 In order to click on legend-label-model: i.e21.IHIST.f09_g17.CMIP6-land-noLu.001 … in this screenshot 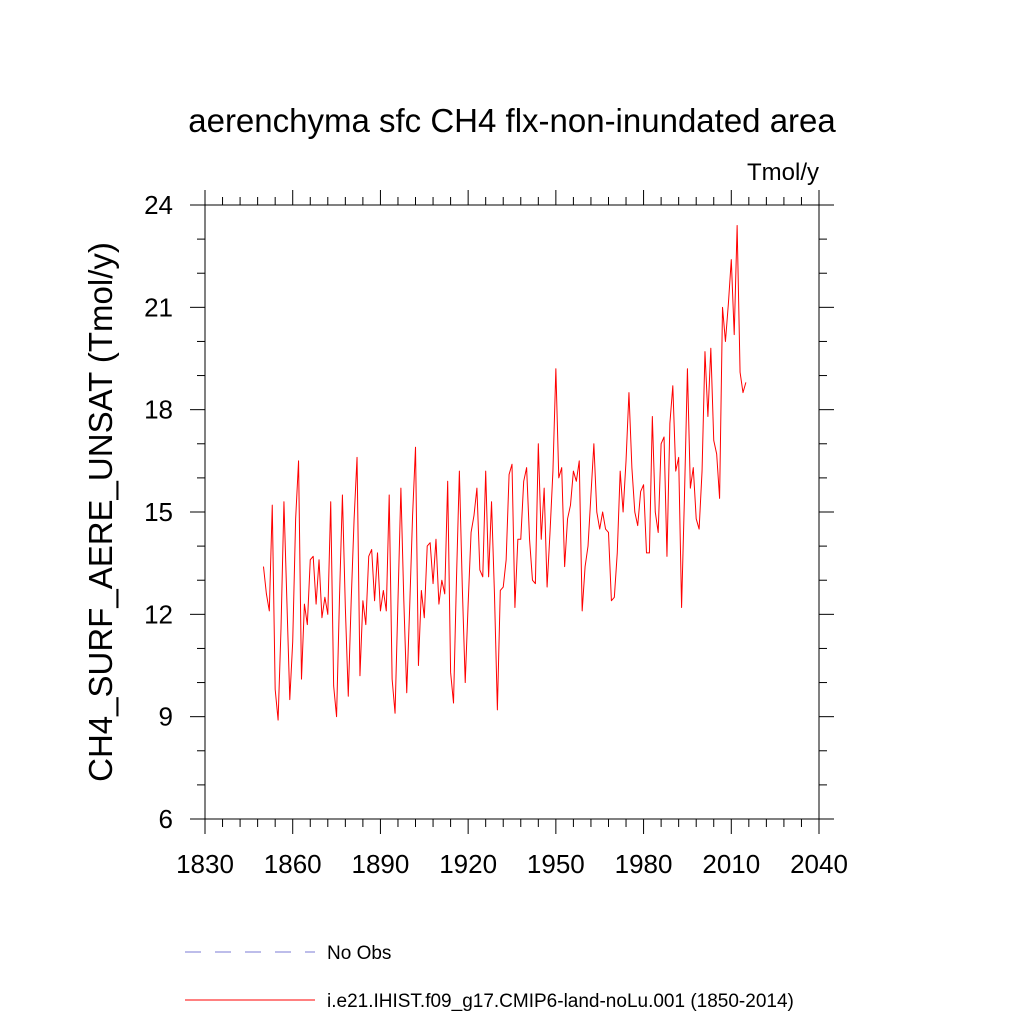, I will do `click(560, 1001)`.